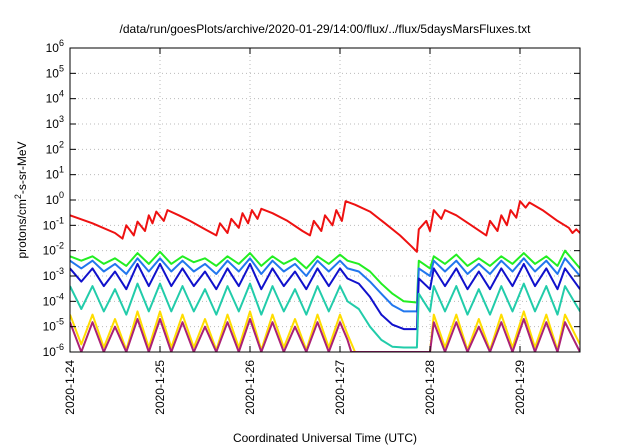 This screenshot has height=448, width=640. I want to click on y-tick-label: 10⁻⁴, so click(53, 299).